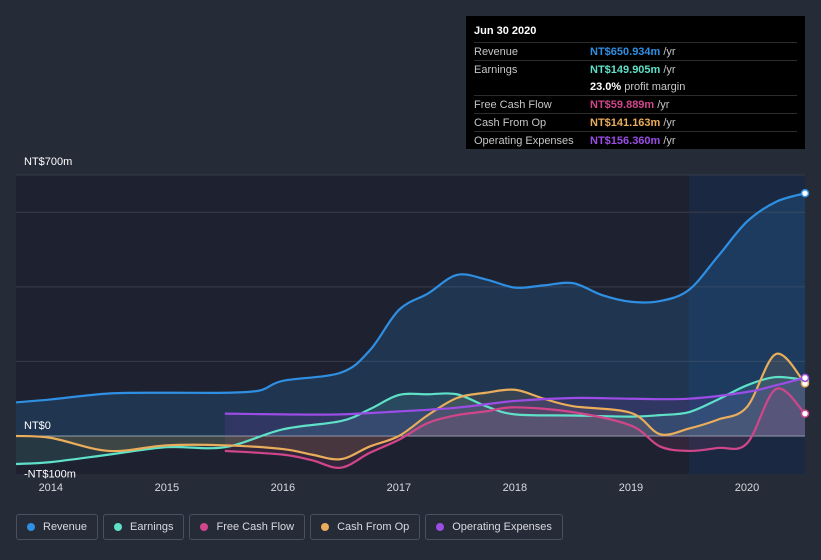 The width and height of the screenshot is (821, 560). What do you see at coordinates (51, 488) in the screenshot?
I see `x-tick-label: 2014` at bounding box center [51, 488].